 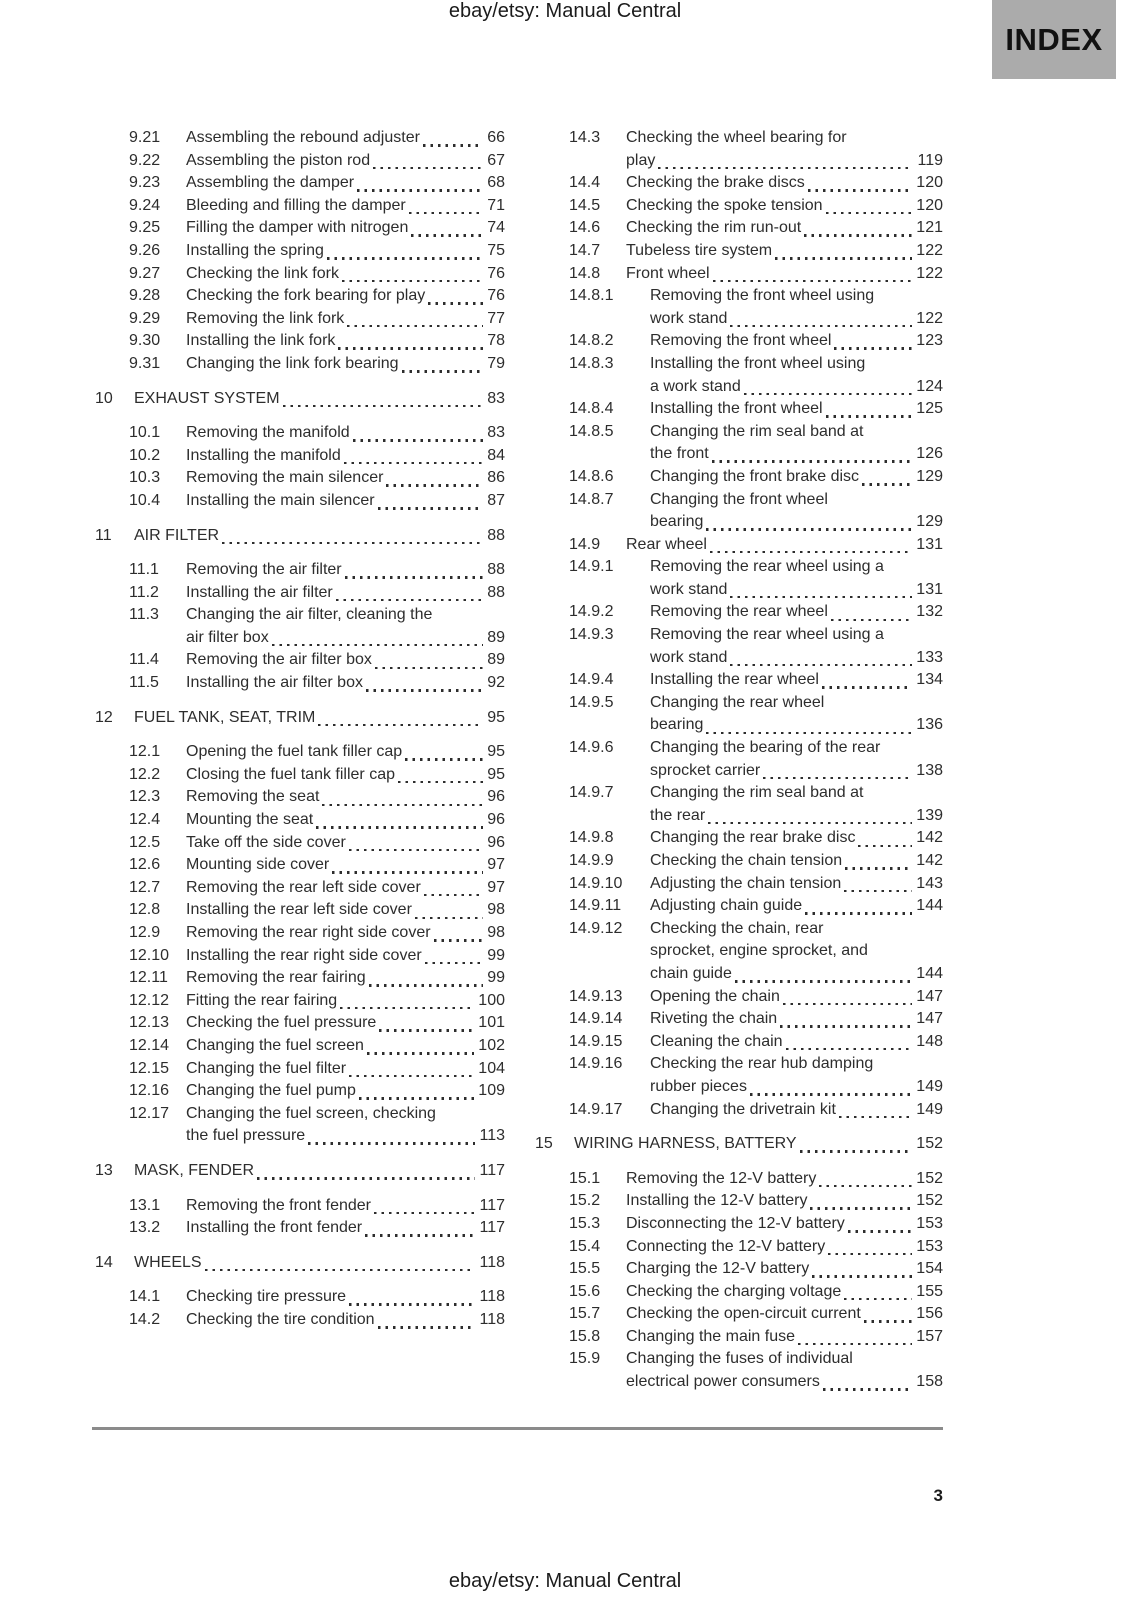 I want to click on toc-entry-content: Charging the 12-V battery 154, so click(x=784, y=1269).